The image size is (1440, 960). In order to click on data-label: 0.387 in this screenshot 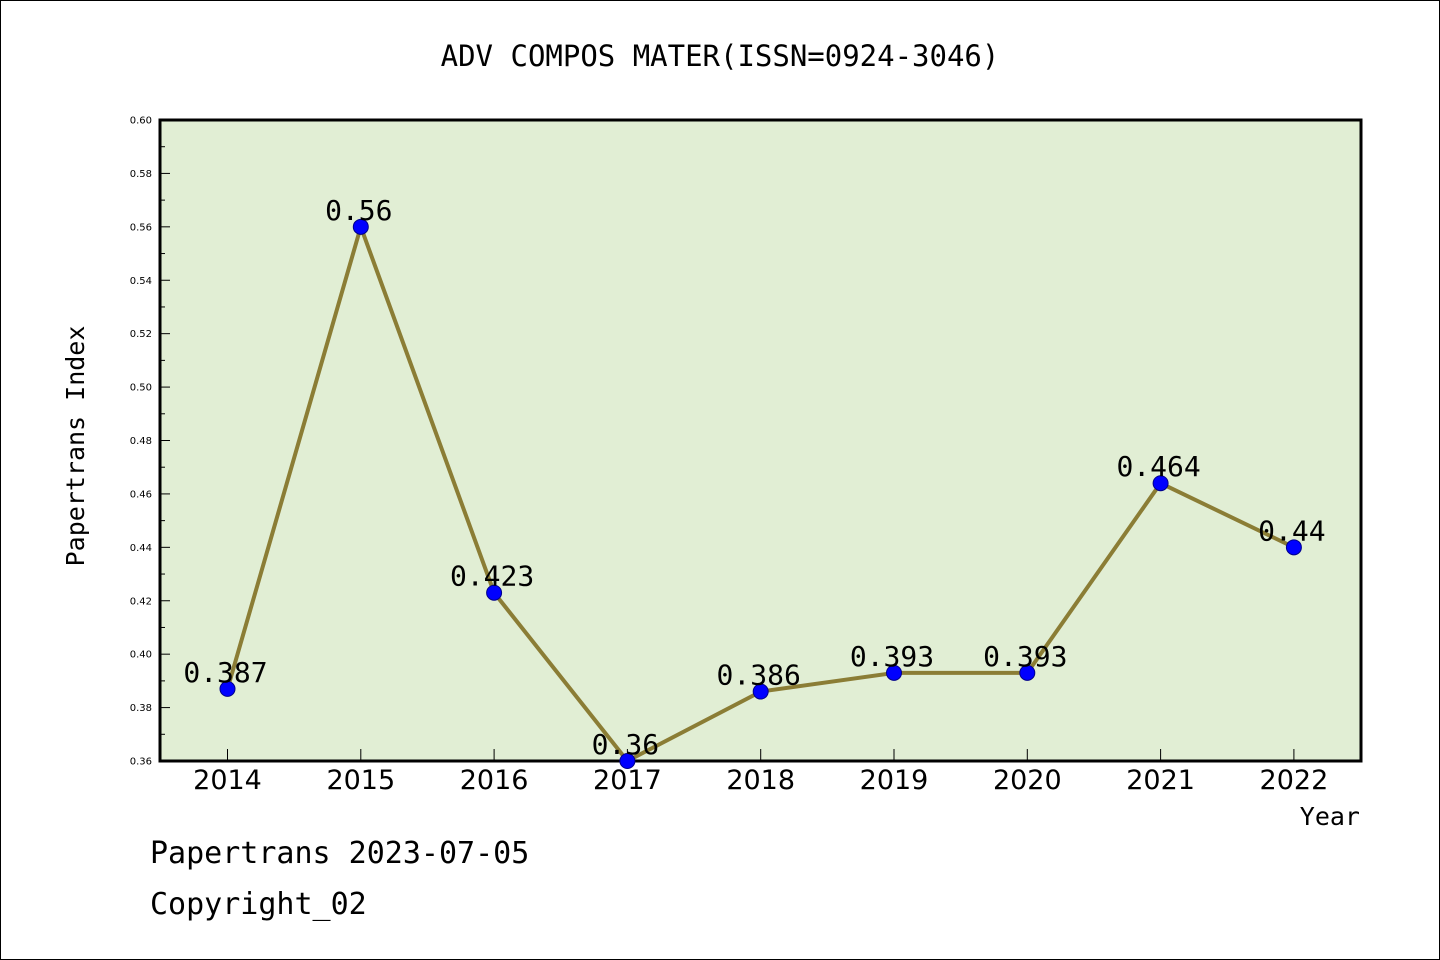, I will do `click(225, 672)`.